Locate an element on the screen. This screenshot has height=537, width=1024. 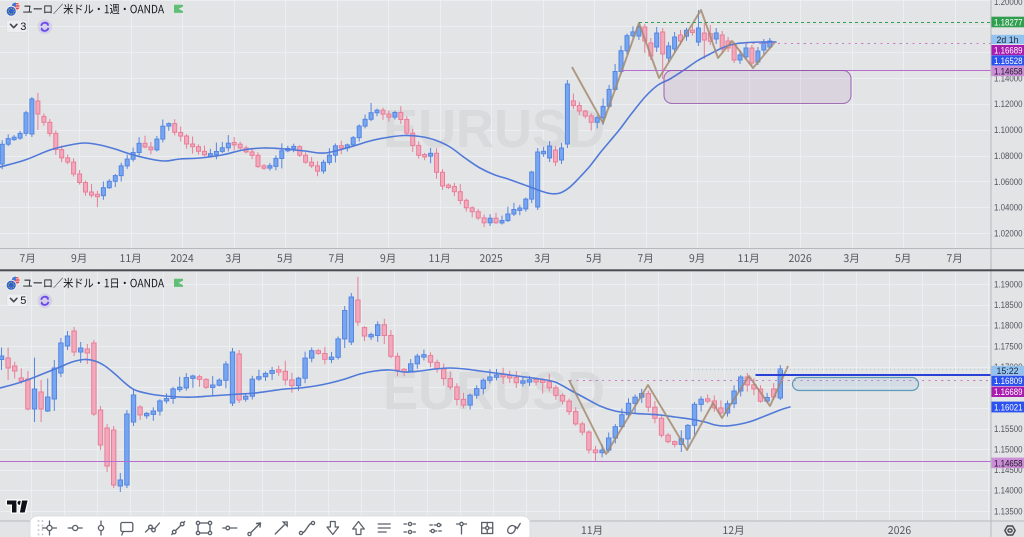
svg-text: 1.13500 is located at coordinates (1008, 511).